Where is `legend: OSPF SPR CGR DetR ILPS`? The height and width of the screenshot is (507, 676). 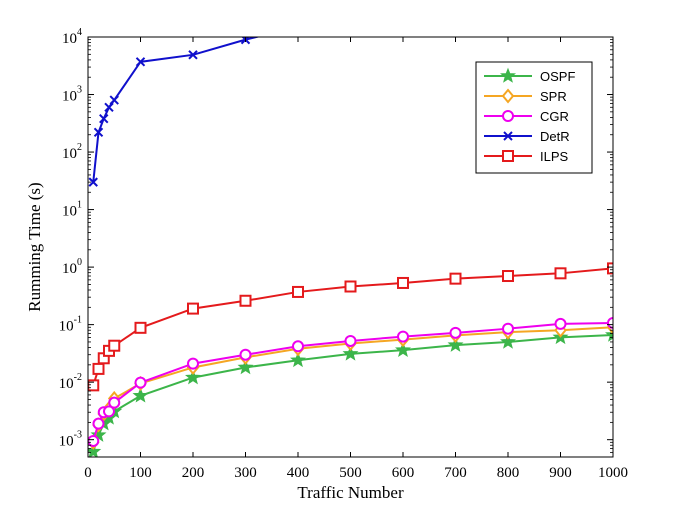
legend: OSPF SPR CGR DetR ILPS is located at coordinates (534, 117).